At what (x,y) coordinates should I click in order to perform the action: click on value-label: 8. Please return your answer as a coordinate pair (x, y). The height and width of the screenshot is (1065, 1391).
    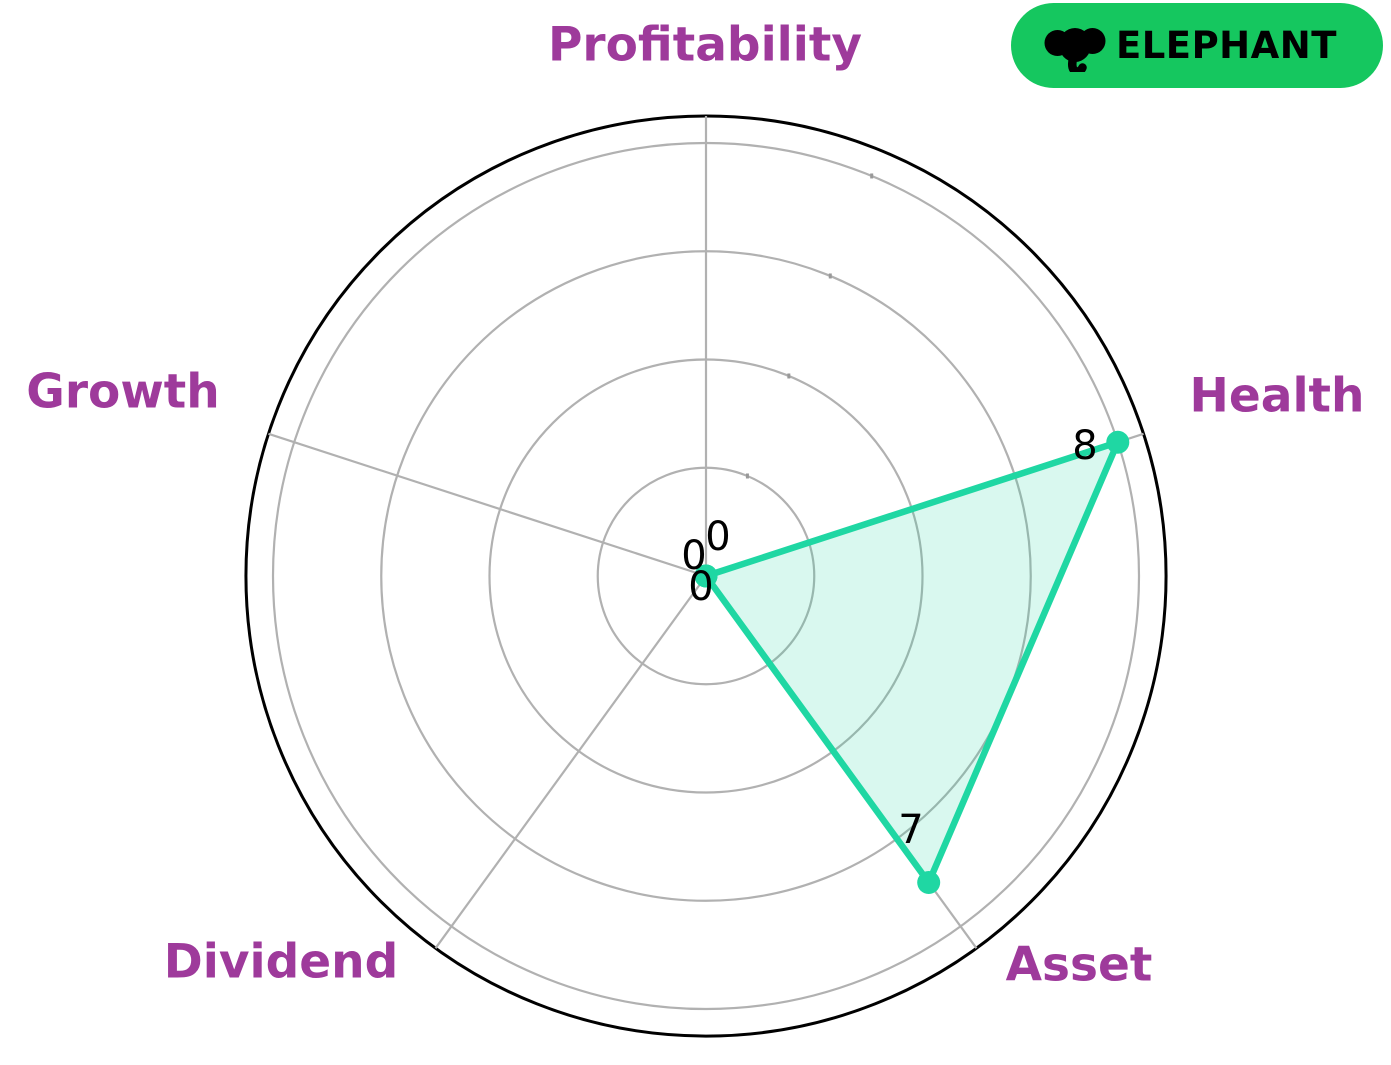
    Looking at the image, I should click on (1084, 446).